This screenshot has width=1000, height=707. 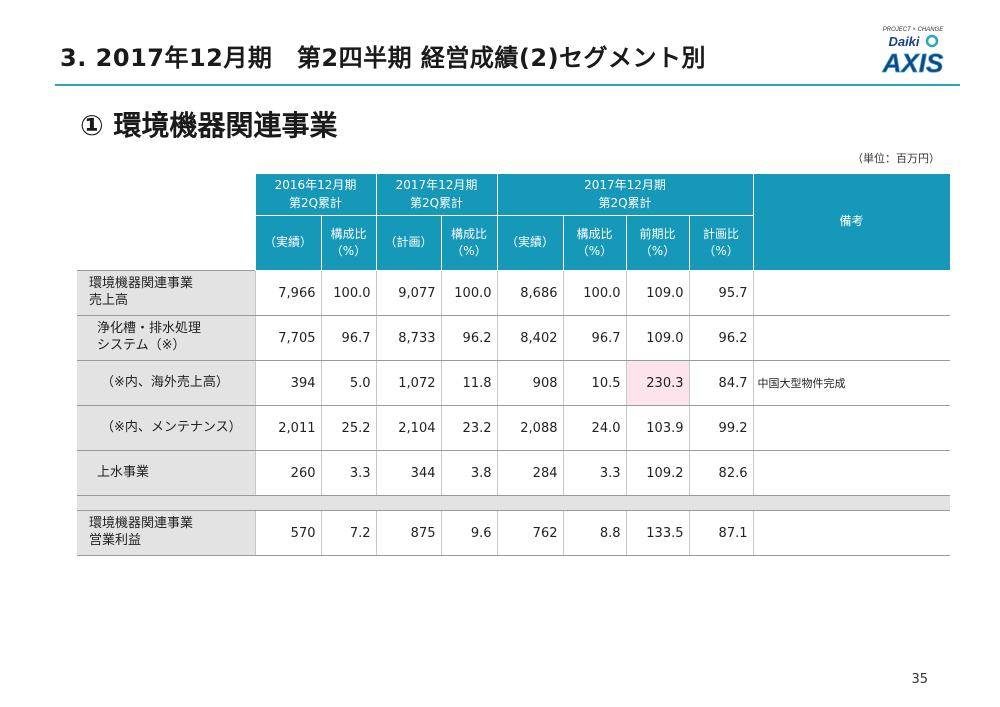 What do you see at coordinates (913, 63) in the screenshot?
I see `logo-name: AXIS` at bounding box center [913, 63].